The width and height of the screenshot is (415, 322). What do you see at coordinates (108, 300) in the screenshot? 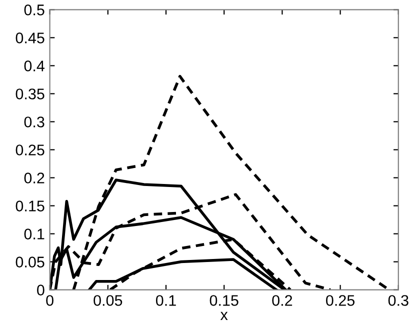
I see `x-tick-label: 0.05` at bounding box center [108, 300].